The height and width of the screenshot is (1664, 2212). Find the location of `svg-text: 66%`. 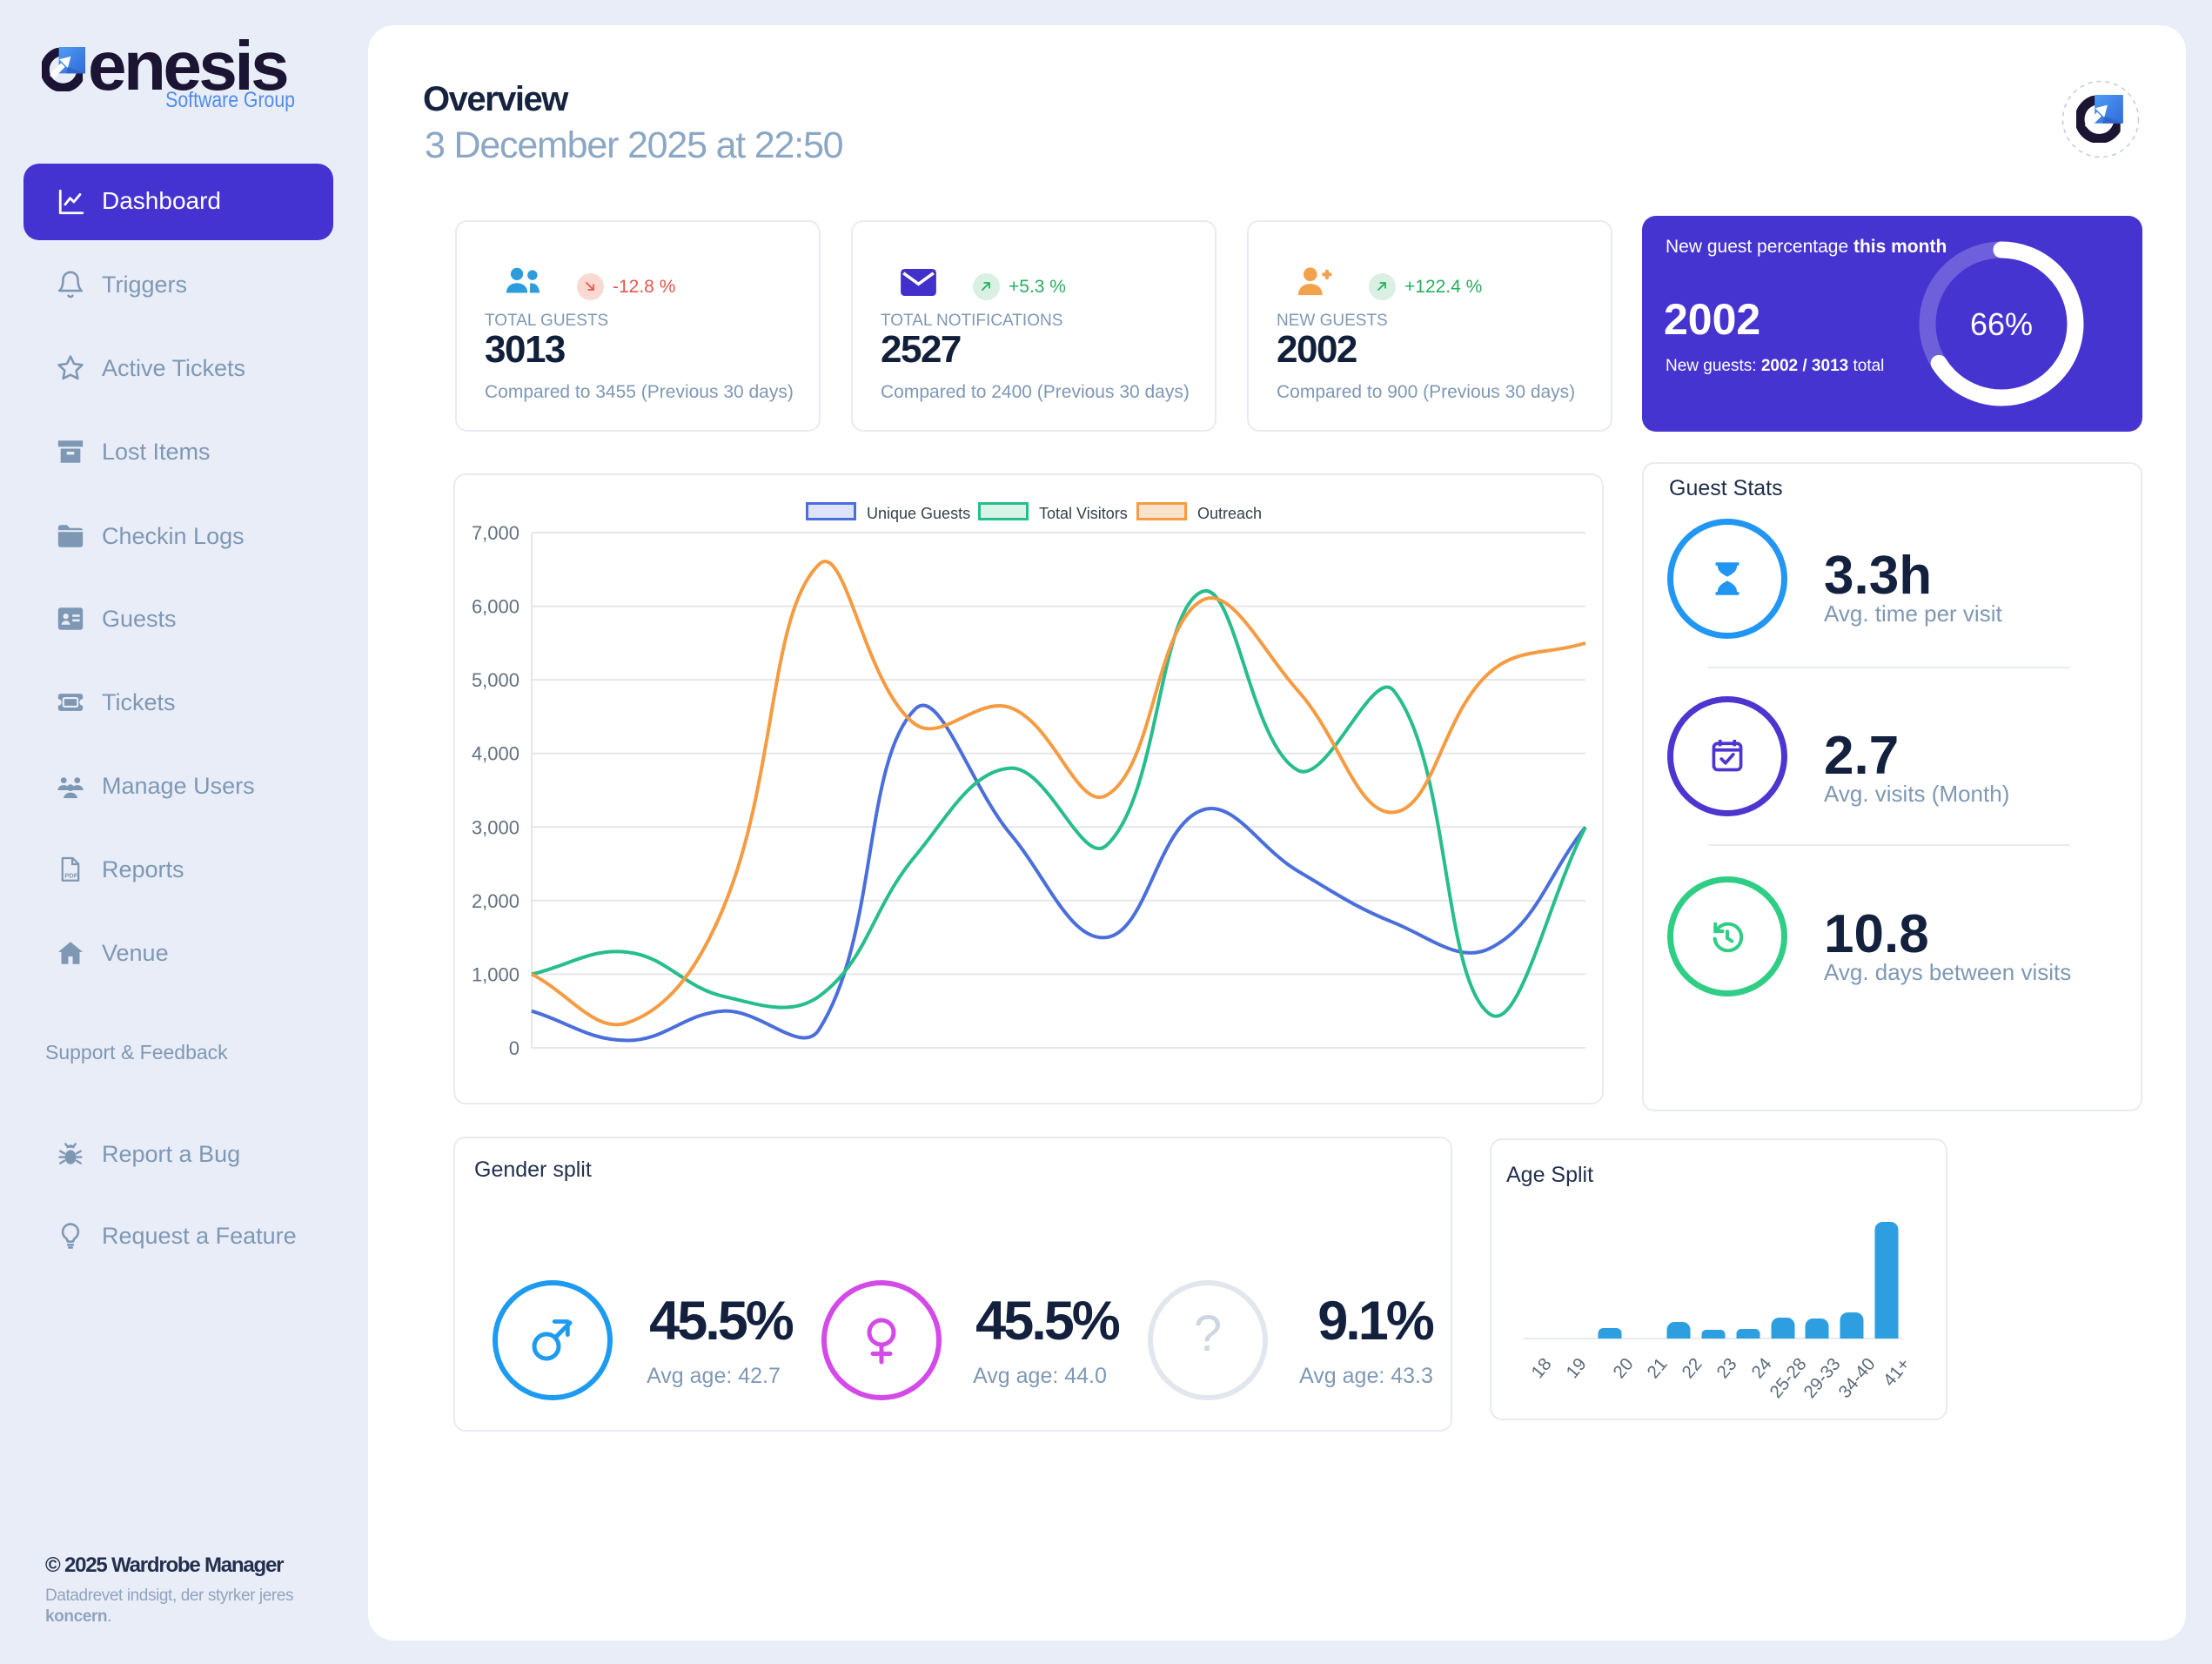

svg-text: 66% is located at coordinates (2001, 324).